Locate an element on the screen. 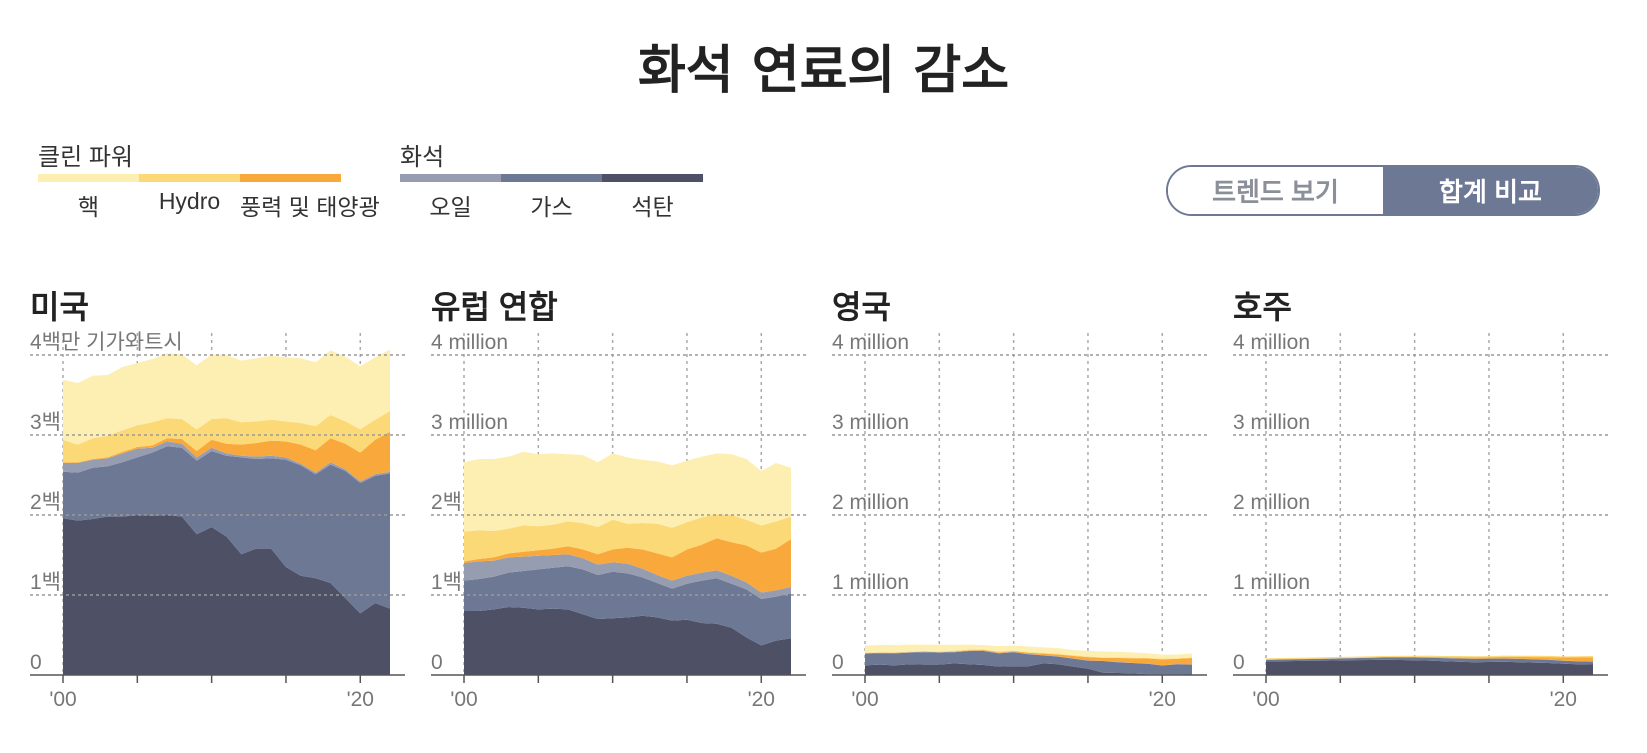 The image size is (1647, 753). legend-label-wind-solar: 풍력 및 태양광 is located at coordinates (310, 207).